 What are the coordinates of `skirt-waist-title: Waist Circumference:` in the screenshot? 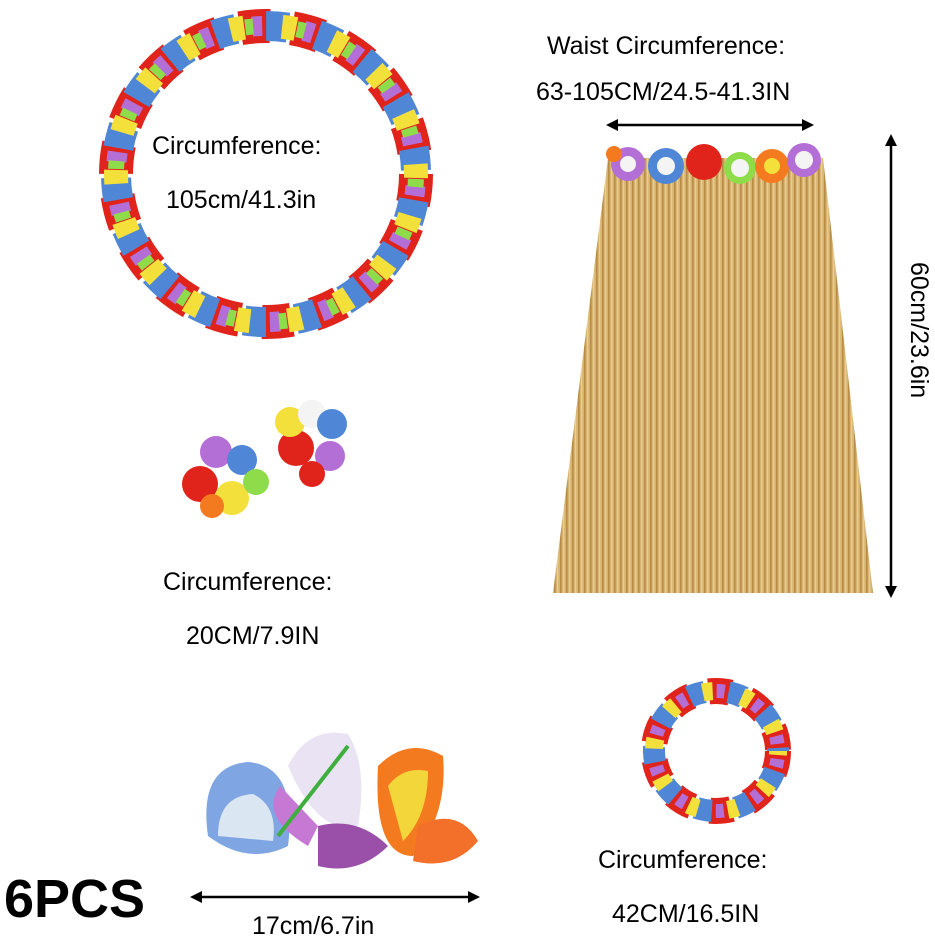 It's located at (666, 46).